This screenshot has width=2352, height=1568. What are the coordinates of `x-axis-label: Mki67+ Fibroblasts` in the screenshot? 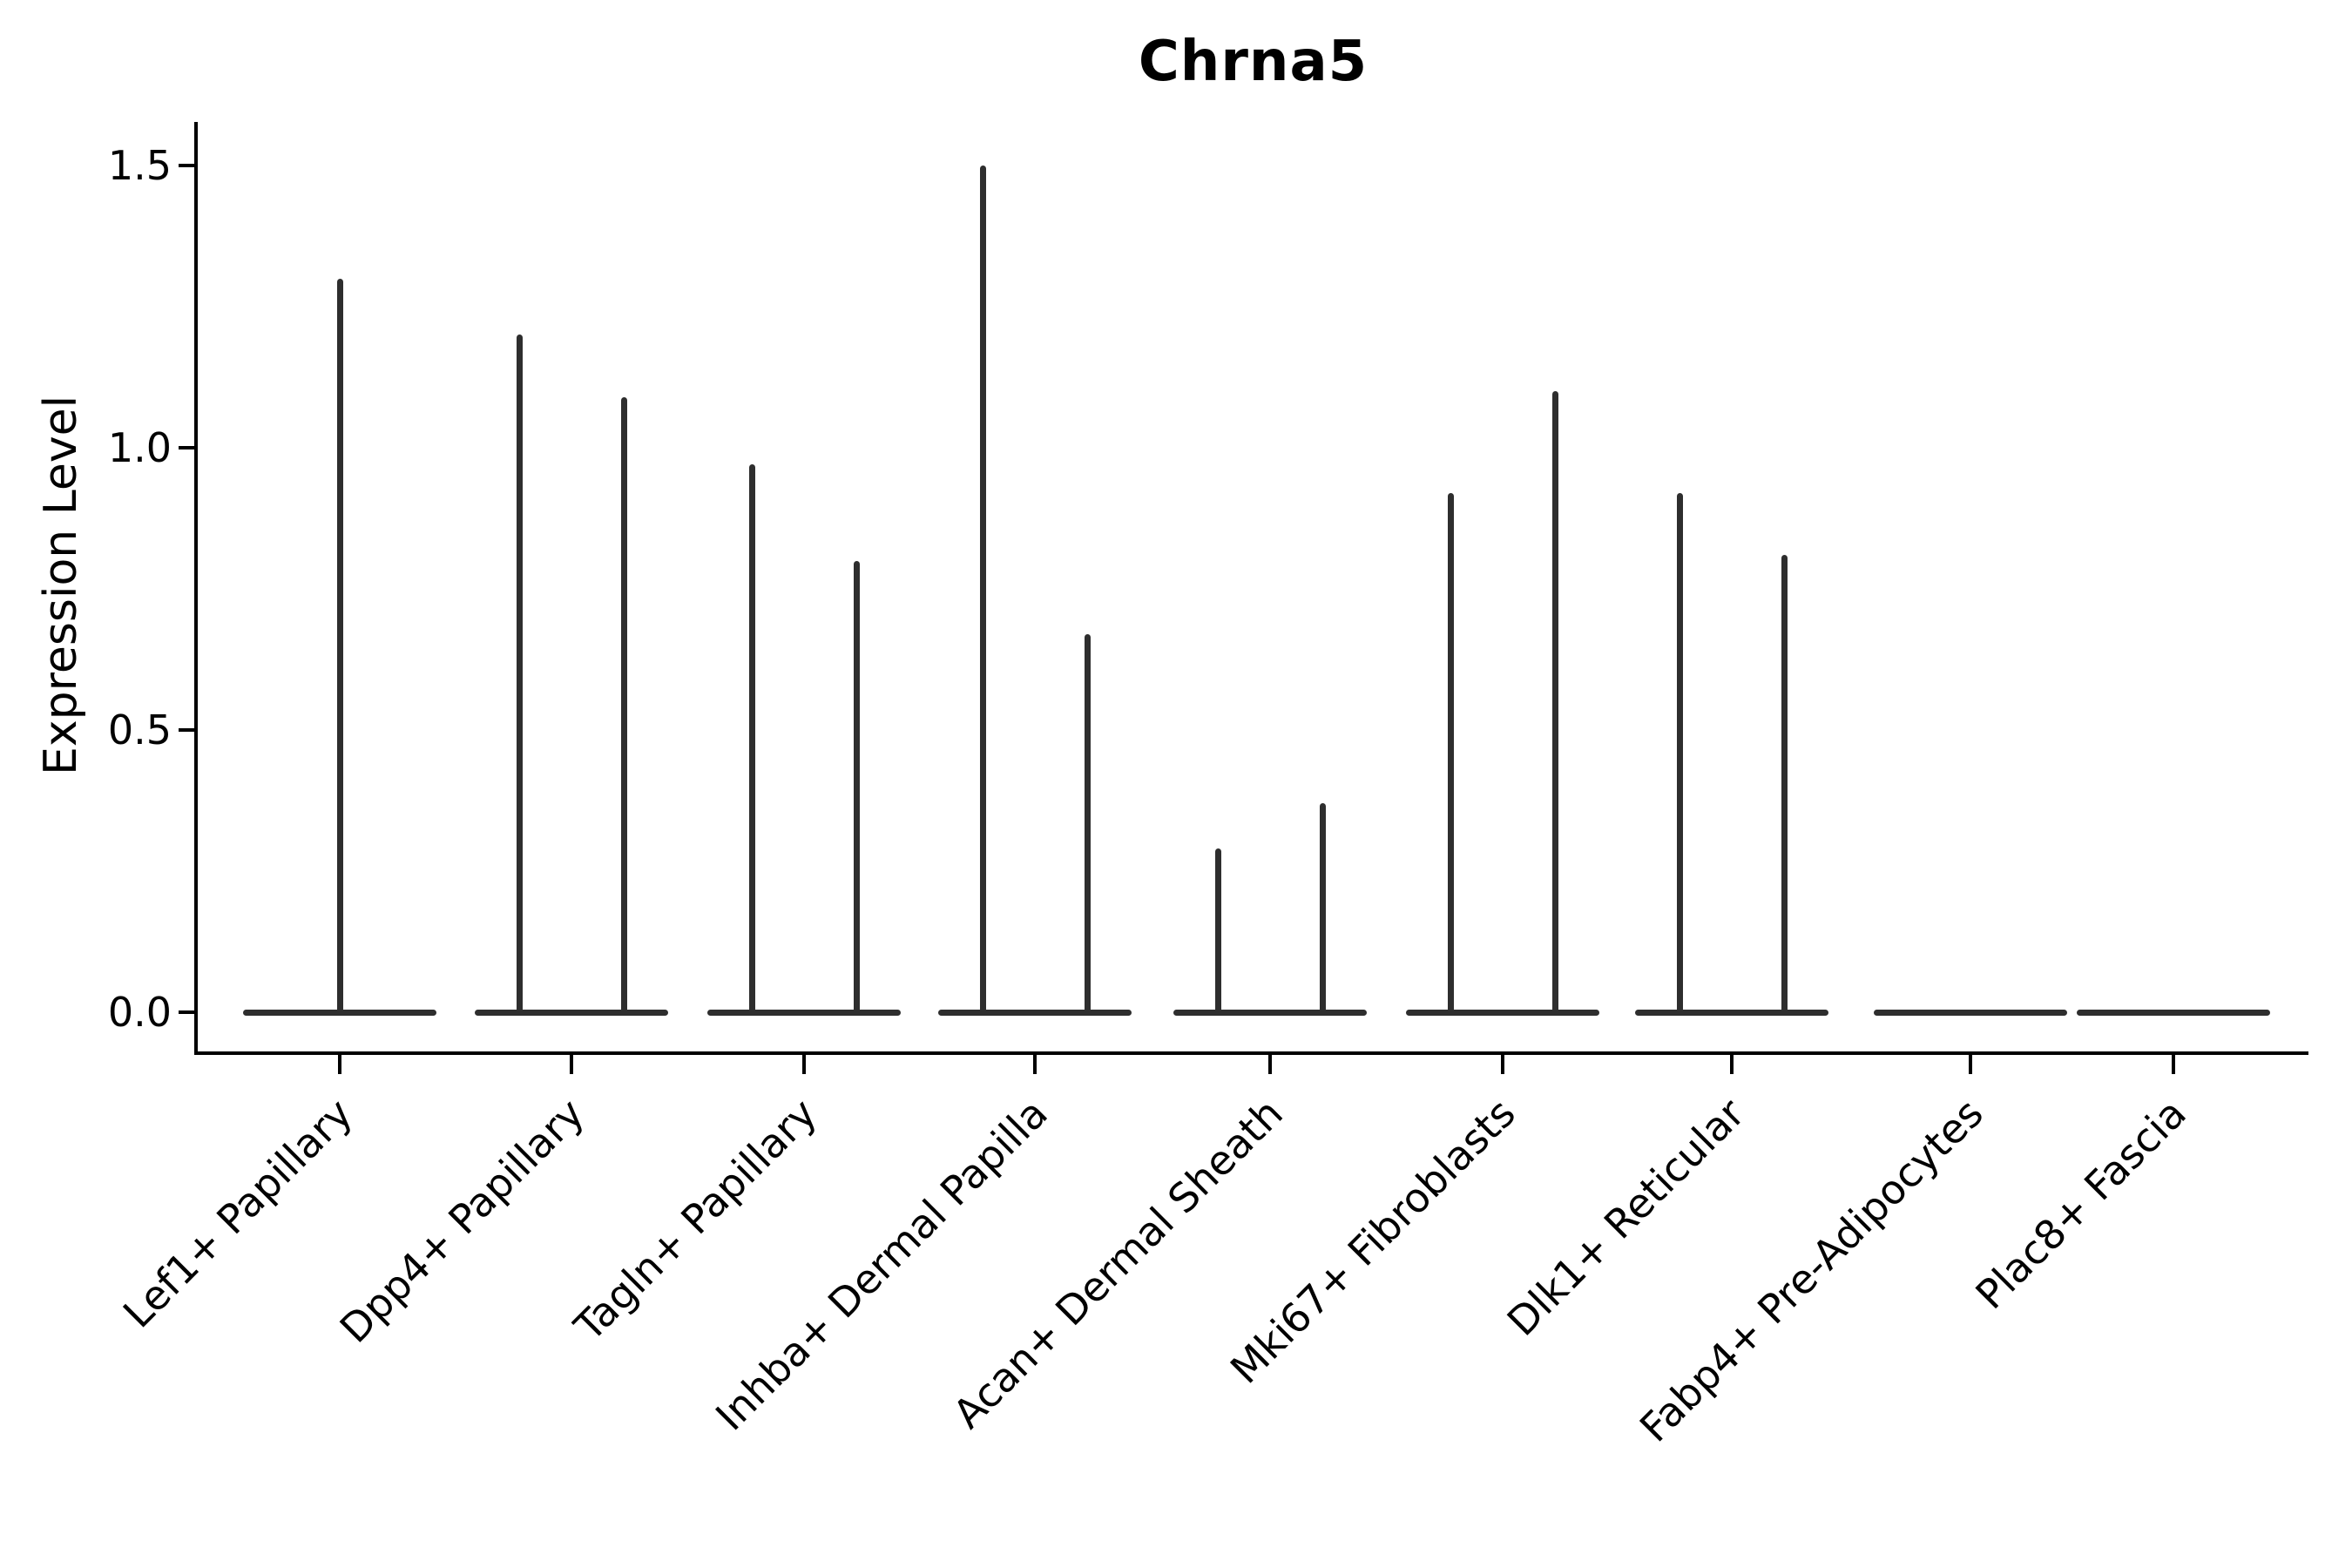 It's located at (1372, 1241).